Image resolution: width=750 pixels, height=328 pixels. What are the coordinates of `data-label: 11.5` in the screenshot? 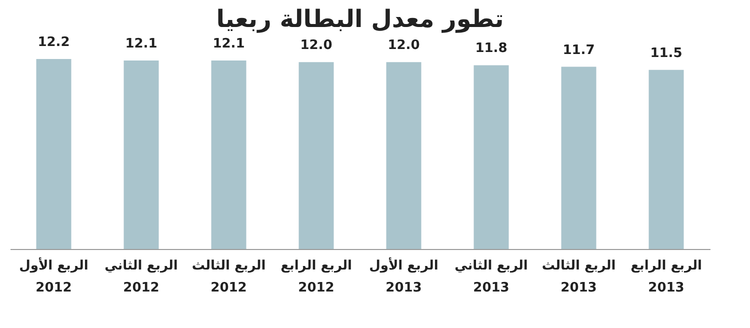 It's located at (666, 53).